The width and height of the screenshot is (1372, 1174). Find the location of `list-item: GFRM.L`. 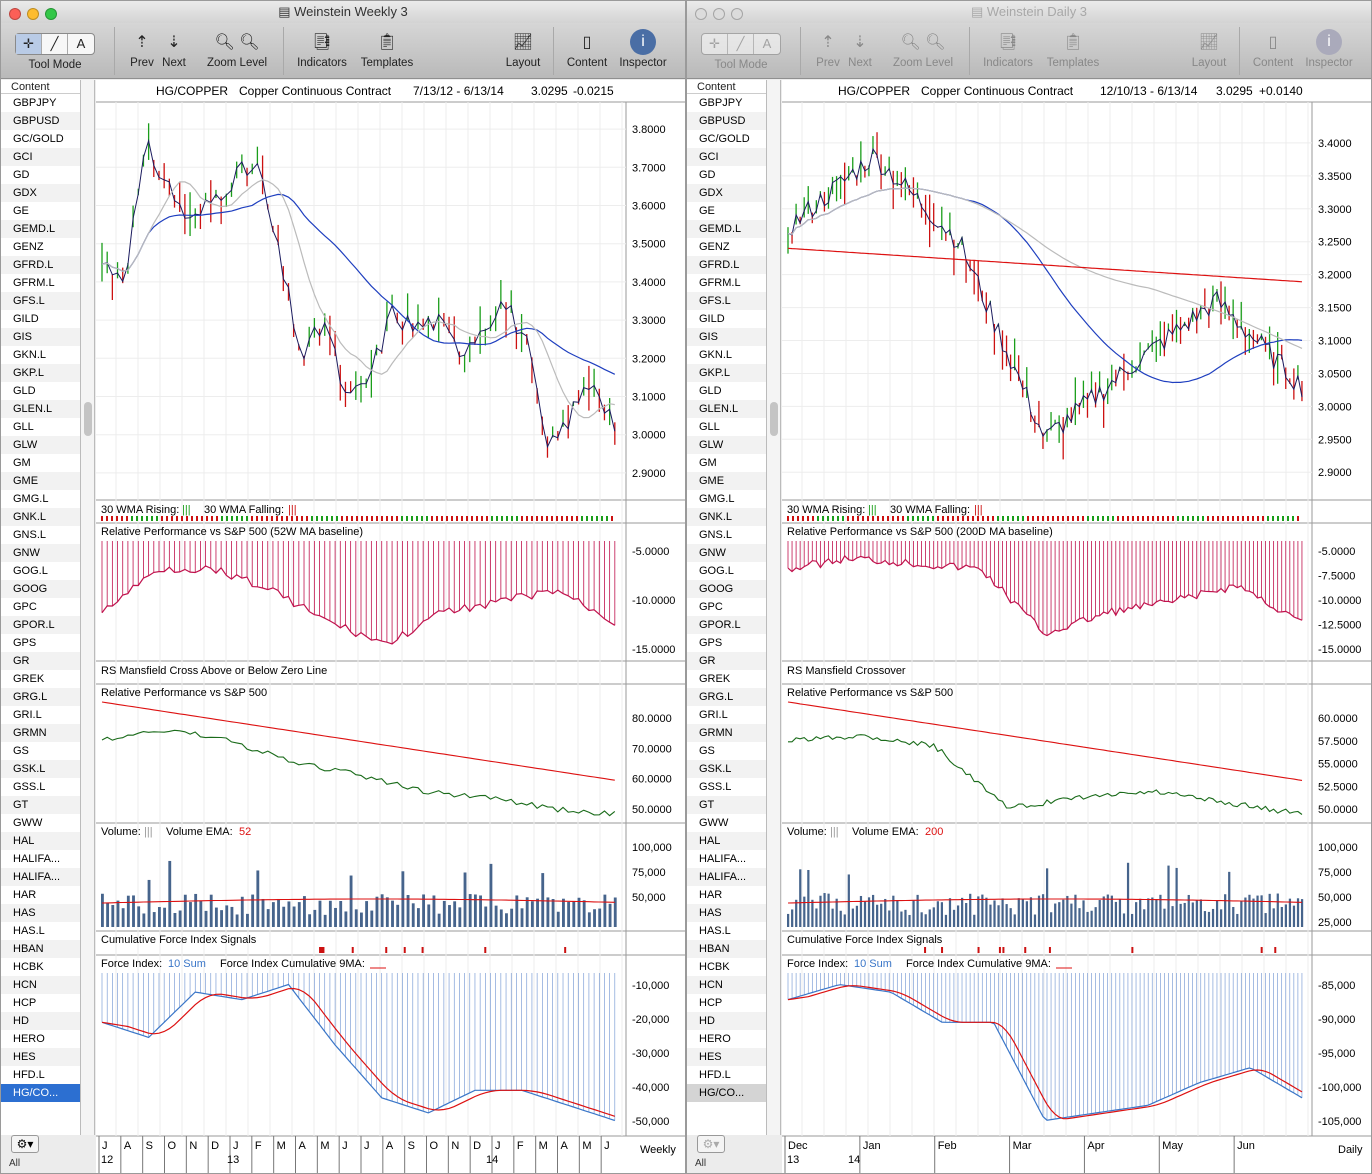

list-item: GFRM.L is located at coordinates (720, 283).